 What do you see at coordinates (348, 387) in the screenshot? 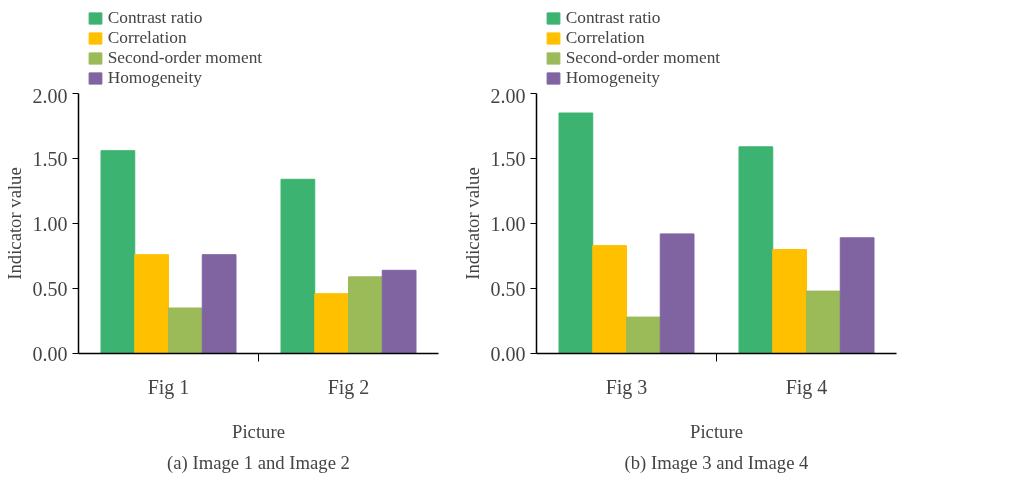
I see `x-tick-label: Fig 2` at bounding box center [348, 387].